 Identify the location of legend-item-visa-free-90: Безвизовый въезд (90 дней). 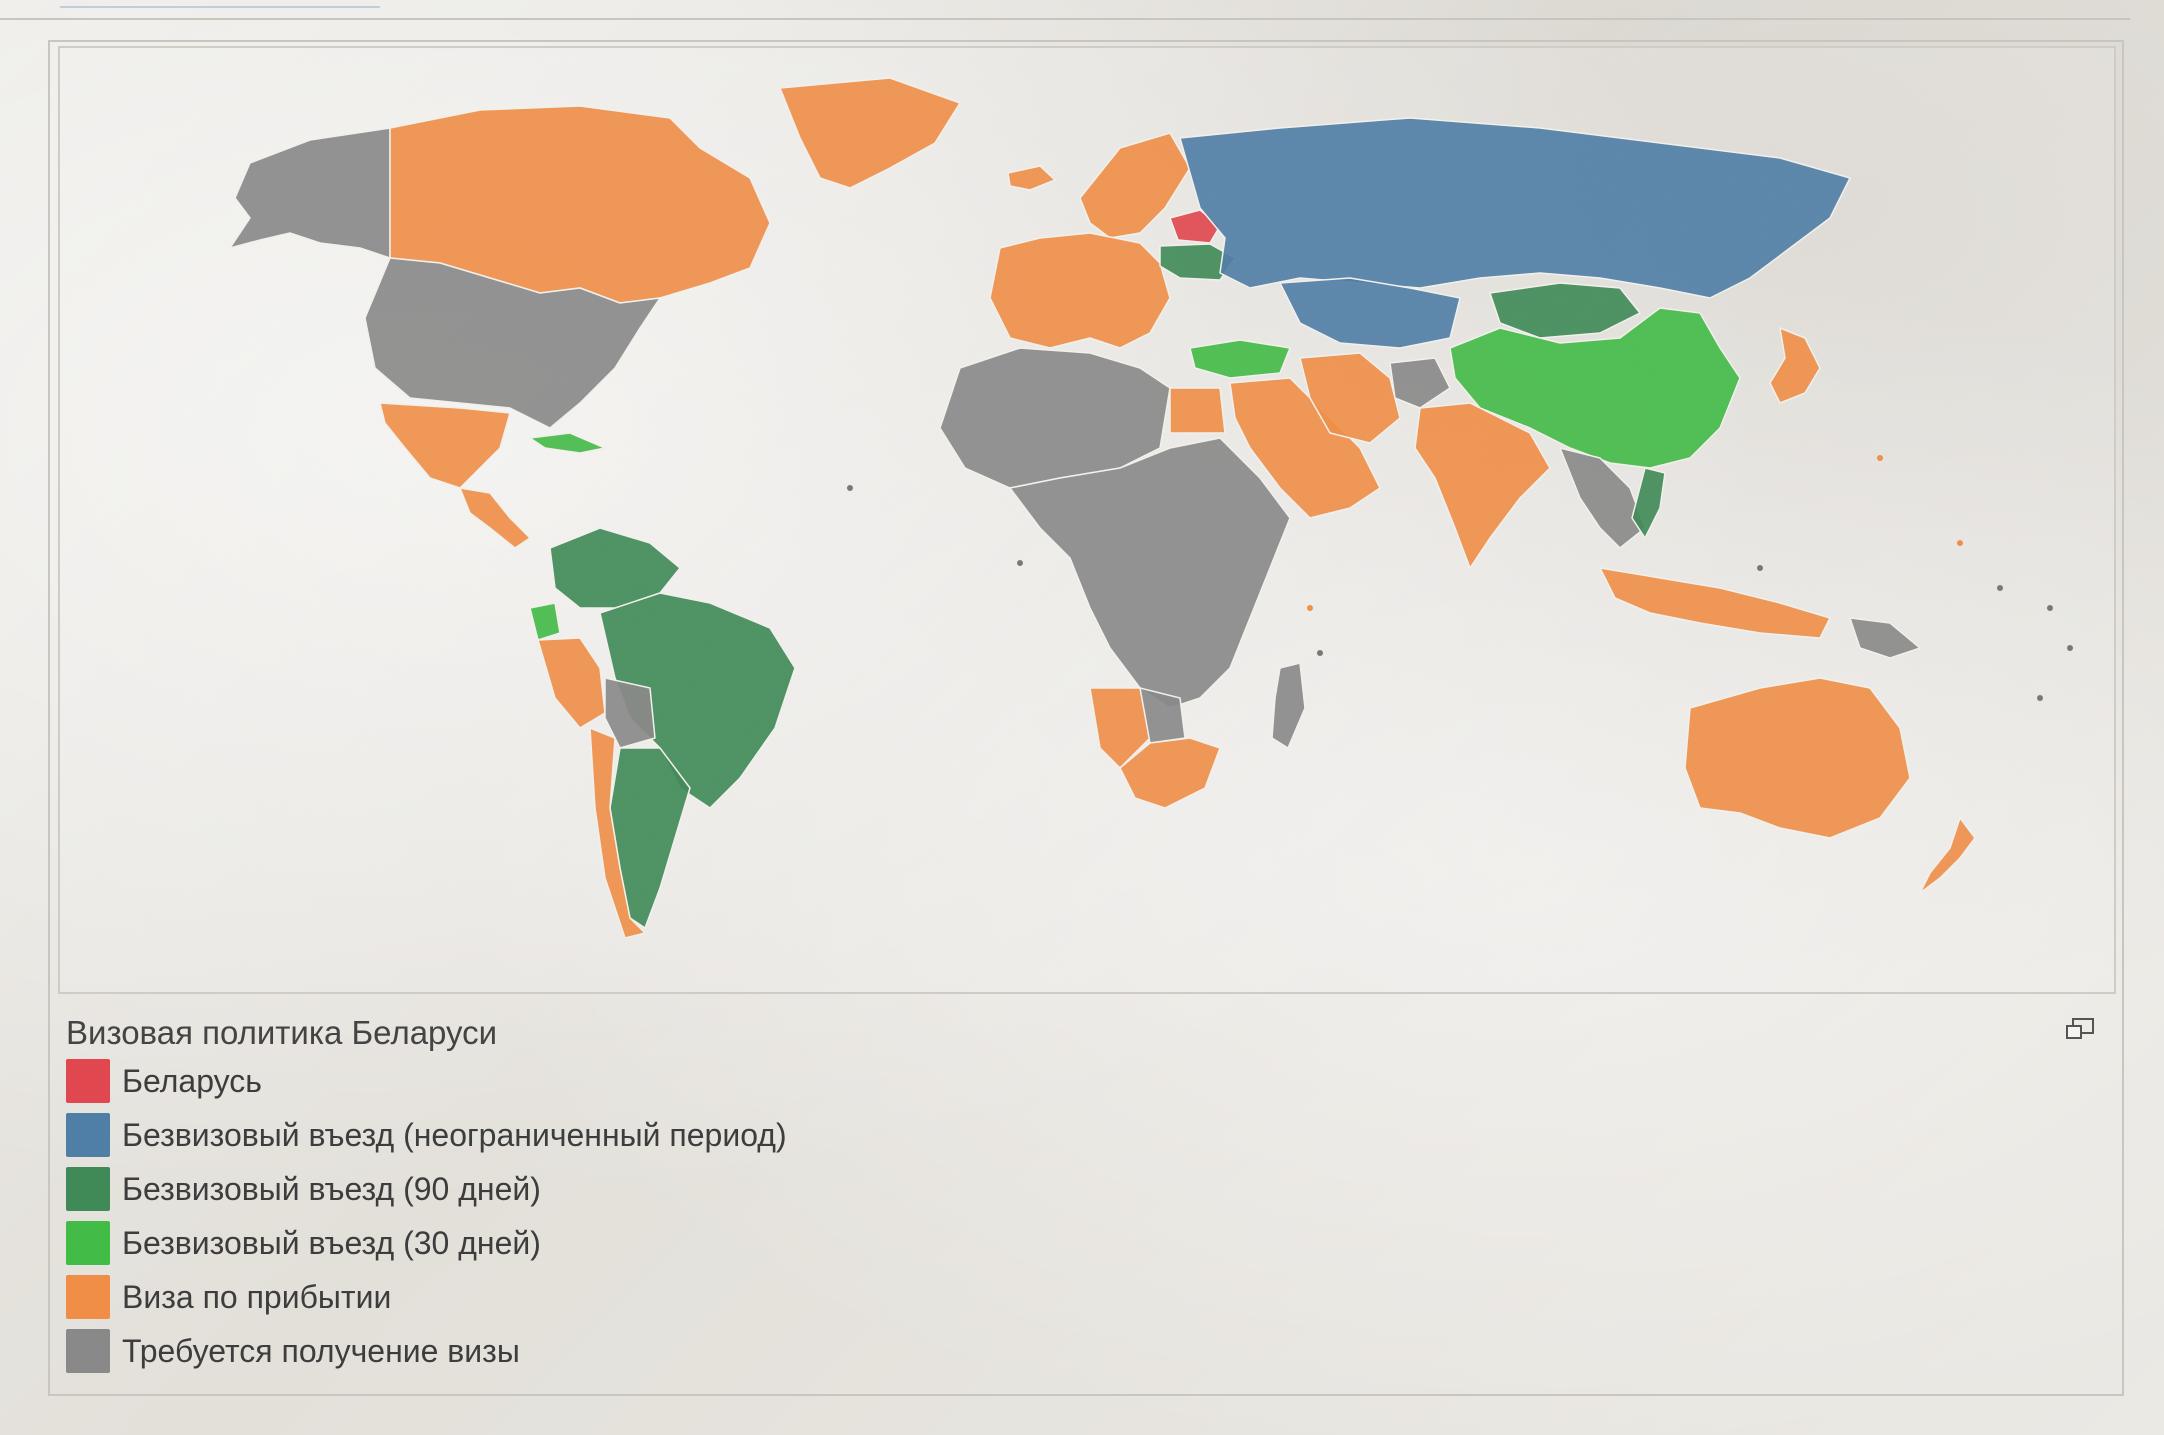
(426, 1189).